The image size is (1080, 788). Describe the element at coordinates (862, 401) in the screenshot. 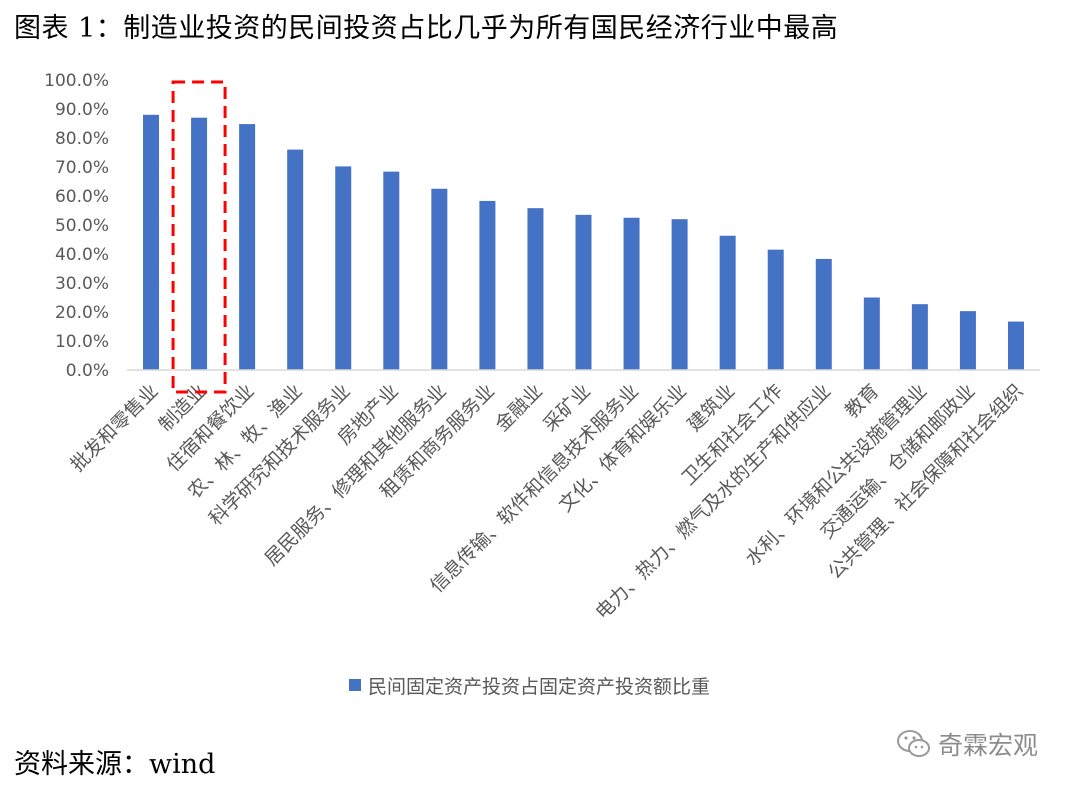

I see `x-tick-label: 教育` at that location.